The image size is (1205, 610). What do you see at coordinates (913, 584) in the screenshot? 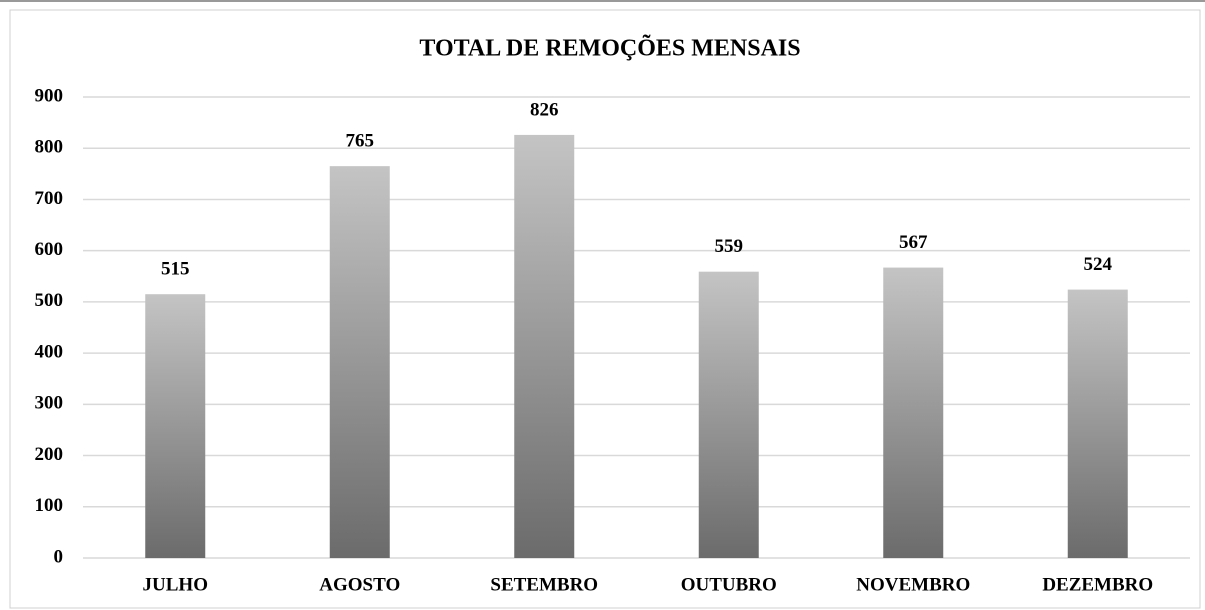
I see `x-tick-label: NOVEMBRO` at bounding box center [913, 584].